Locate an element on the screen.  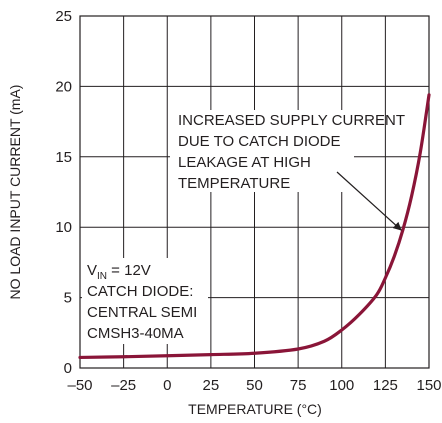
y-tick-labels: 0 5 10 15 20 25 is located at coordinates (63, 192).